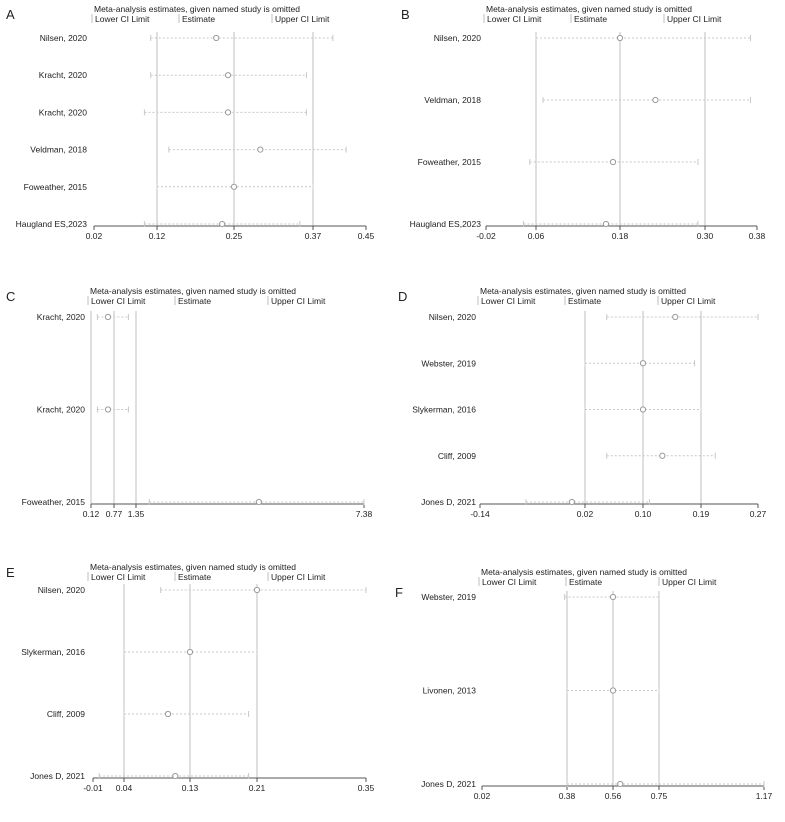 Image resolution: width=785 pixels, height=822 pixels. Describe the element at coordinates (620, 236) in the screenshot. I see `x-tick-label: 0.18` at that location.